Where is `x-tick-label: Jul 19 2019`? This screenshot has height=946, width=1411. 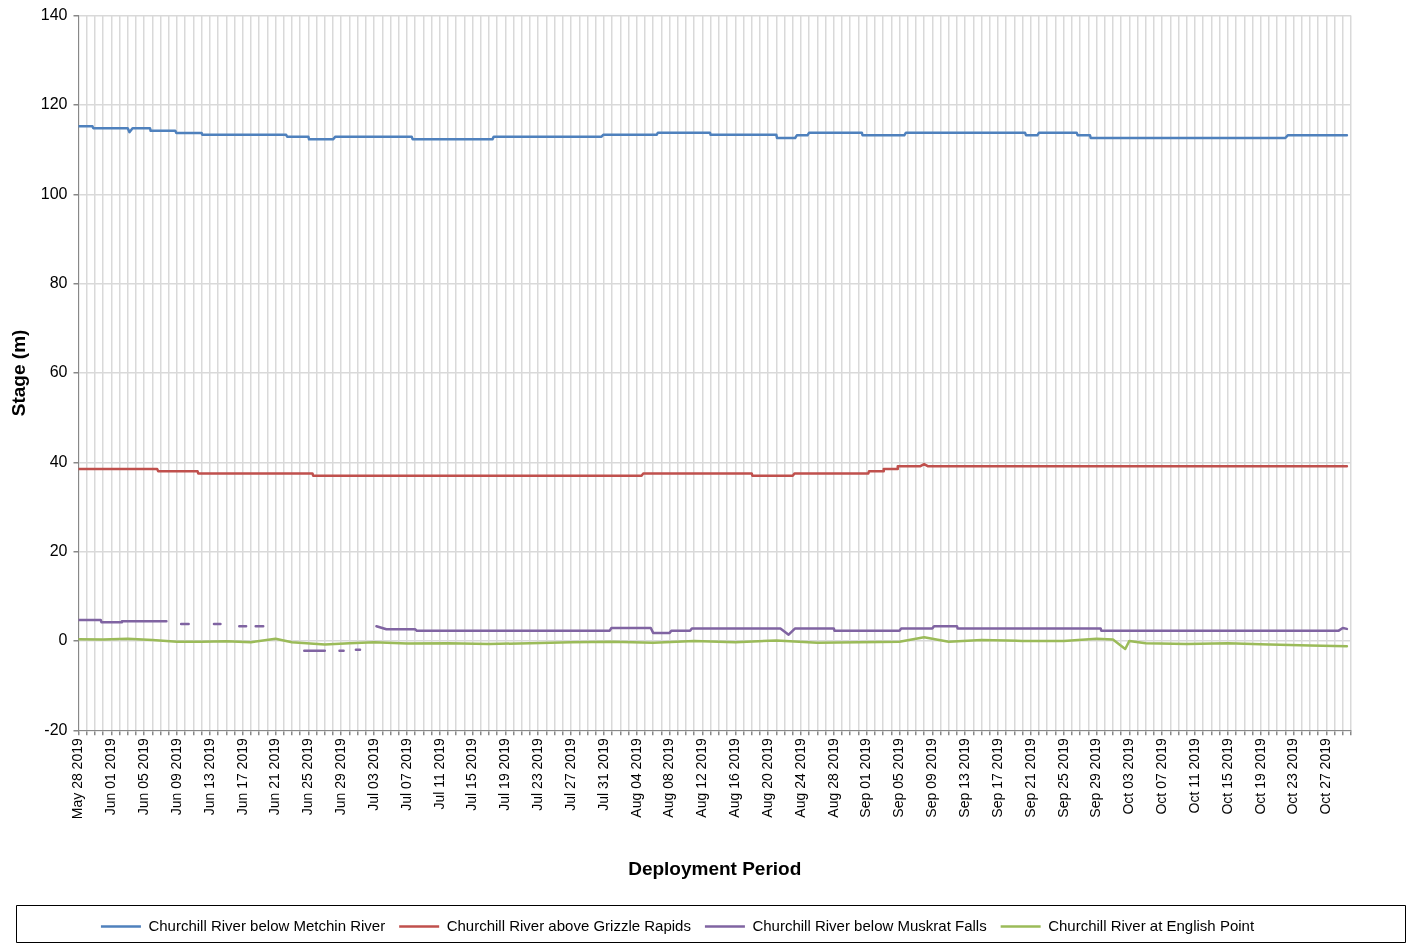
x-tick-label: Jul 19 2019 is located at coordinates (504, 774).